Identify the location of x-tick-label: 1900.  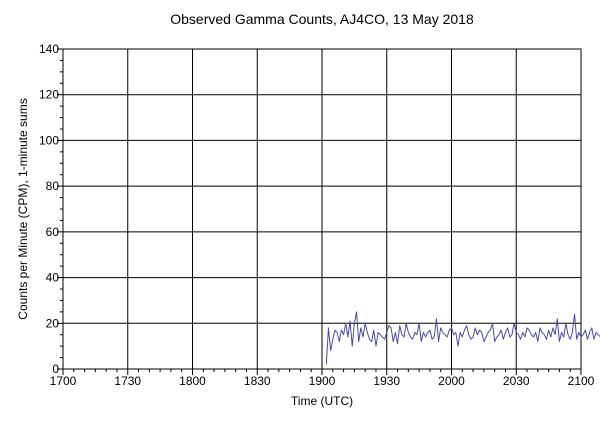
(322, 381).